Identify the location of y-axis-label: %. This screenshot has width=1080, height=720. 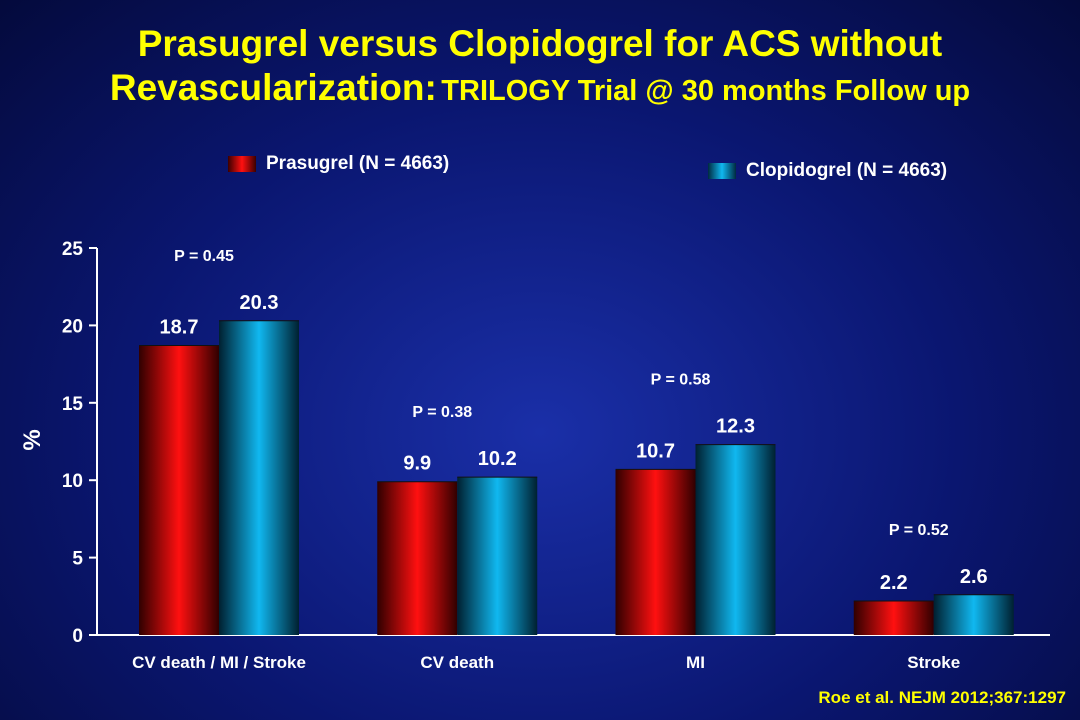
(32, 439).